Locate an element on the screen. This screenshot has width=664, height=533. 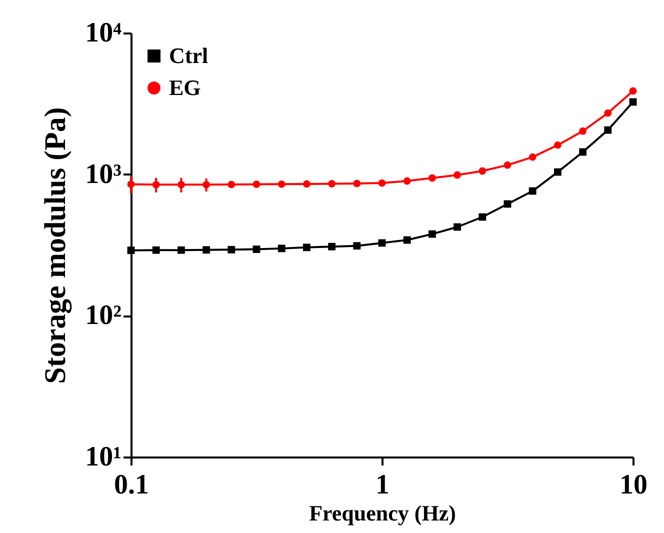
legend-label: Ctrl is located at coordinates (188, 55).